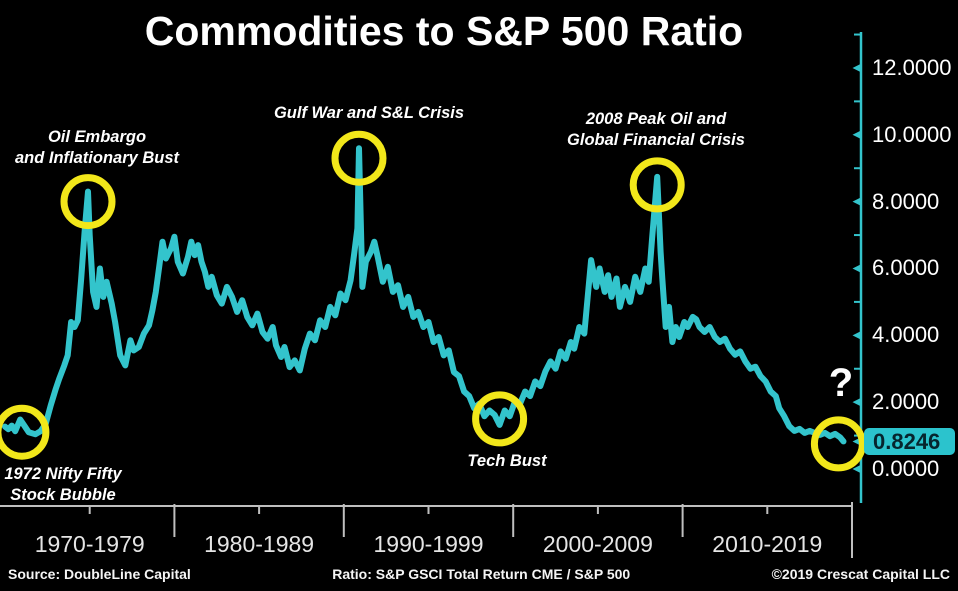 The image size is (958, 591). What do you see at coordinates (63, 484) in the screenshot?
I see `annotation-nifty-fifty-bubble: 1972 Nifty Fifty Stock Bubble` at bounding box center [63, 484].